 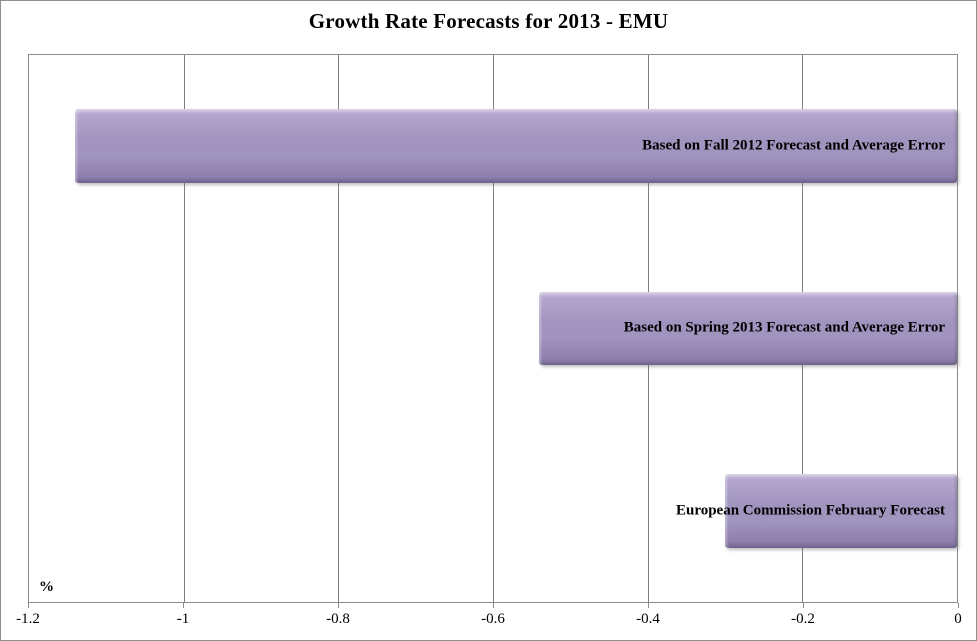 I want to click on axis-tick-label: -0.2, so click(x=803, y=619).